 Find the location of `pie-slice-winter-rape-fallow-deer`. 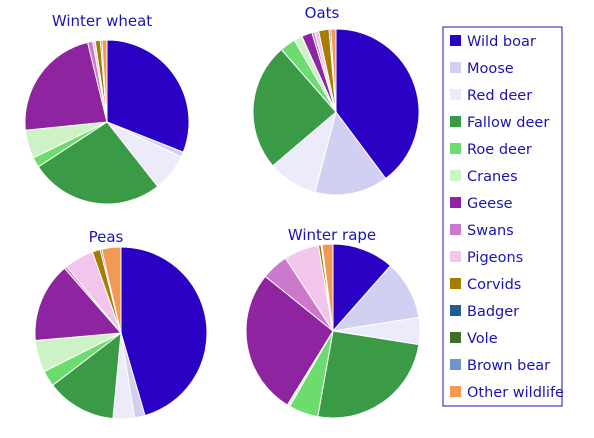

pie-slice-winter-rape-fallow-deer is located at coordinates (368, 374).